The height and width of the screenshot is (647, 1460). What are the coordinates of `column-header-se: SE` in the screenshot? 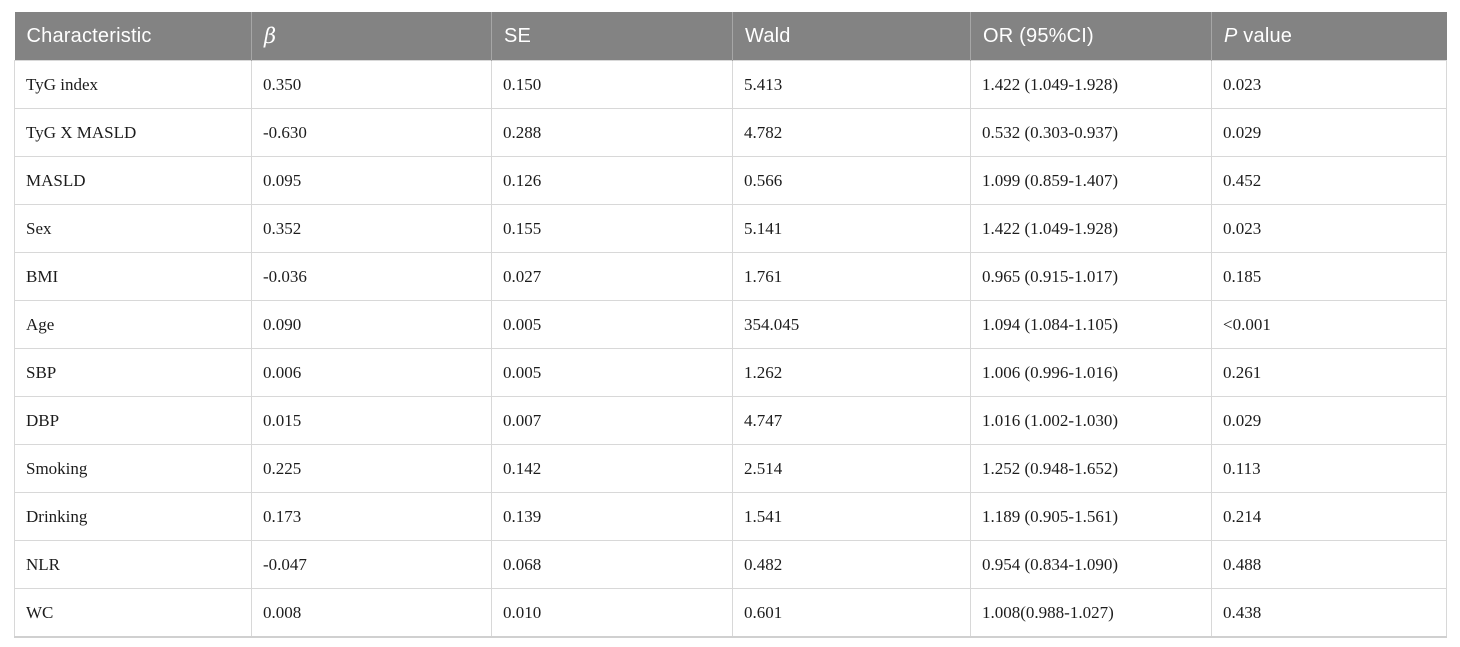 It's located at (612, 36).